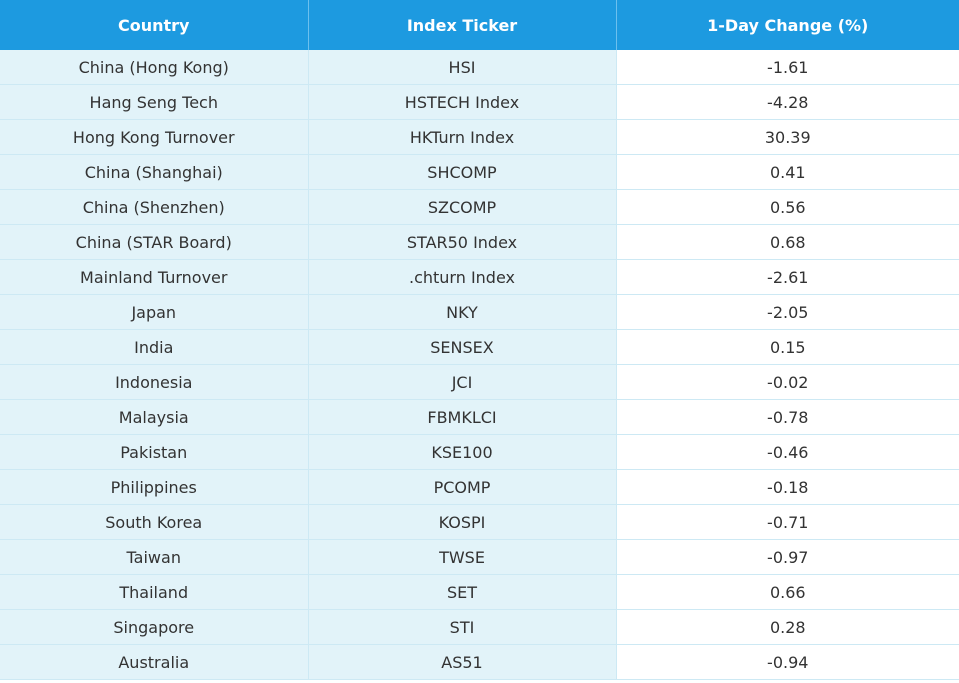 This screenshot has width=959, height=683. What do you see at coordinates (787, 382) in the screenshot?
I see `table-cell: -0.02` at bounding box center [787, 382].